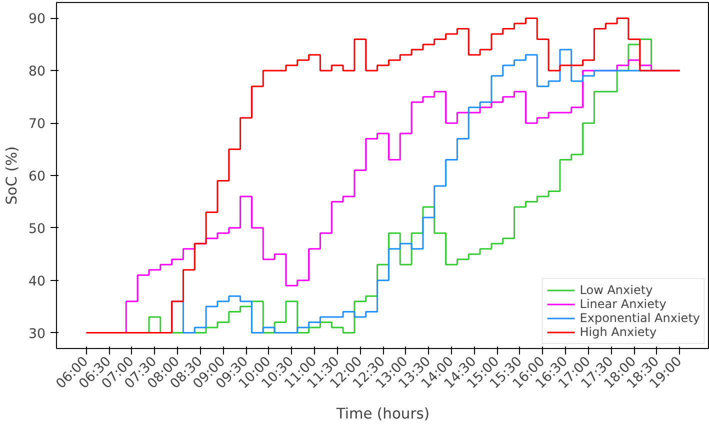 The image size is (709, 425). What do you see at coordinates (37, 177) in the screenshot?
I see `y-tick-label: 60` at bounding box center [37, 177].